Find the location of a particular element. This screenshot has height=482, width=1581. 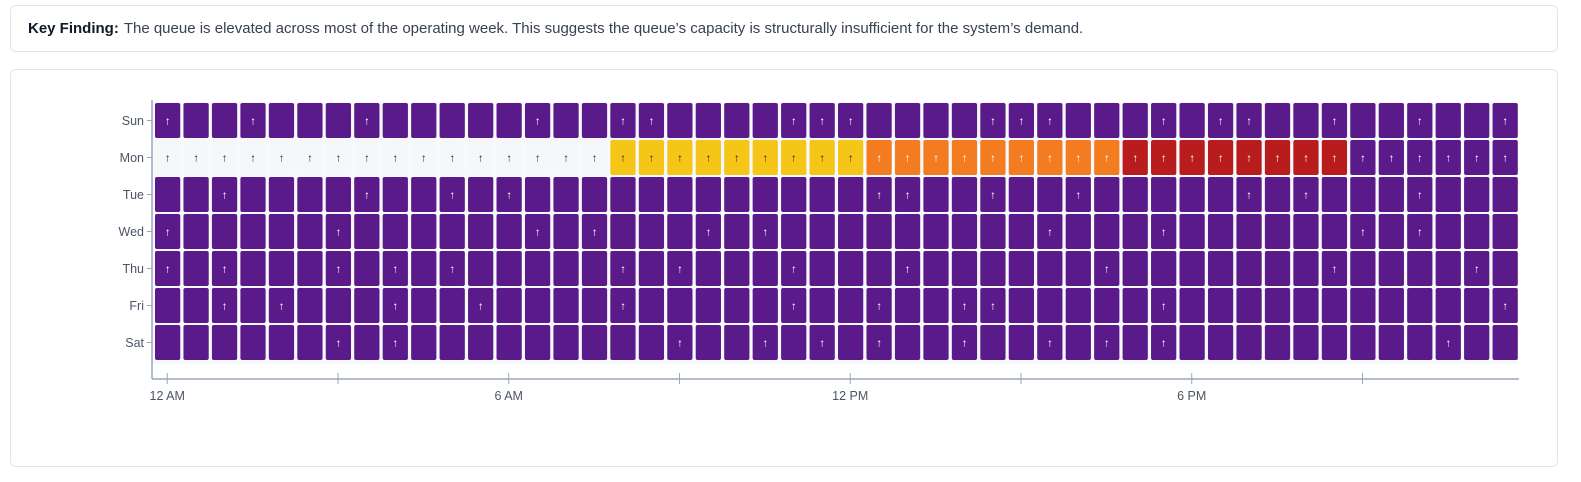

y-tick-label-wed: Wed is located at coordinates (132, 232).